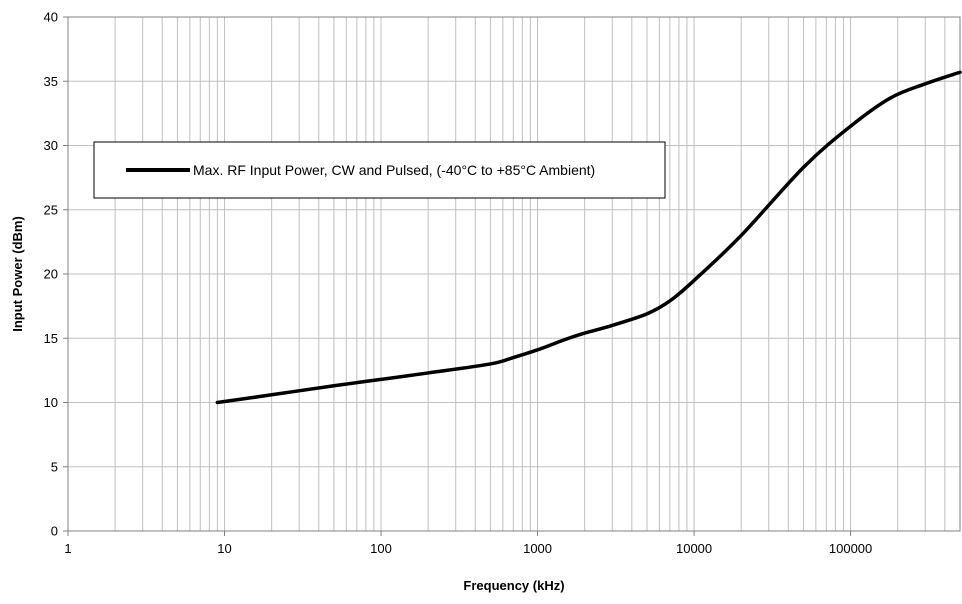 The image size is (962, 604). I want to click on x-tick-label: 1, so click(67, 548).